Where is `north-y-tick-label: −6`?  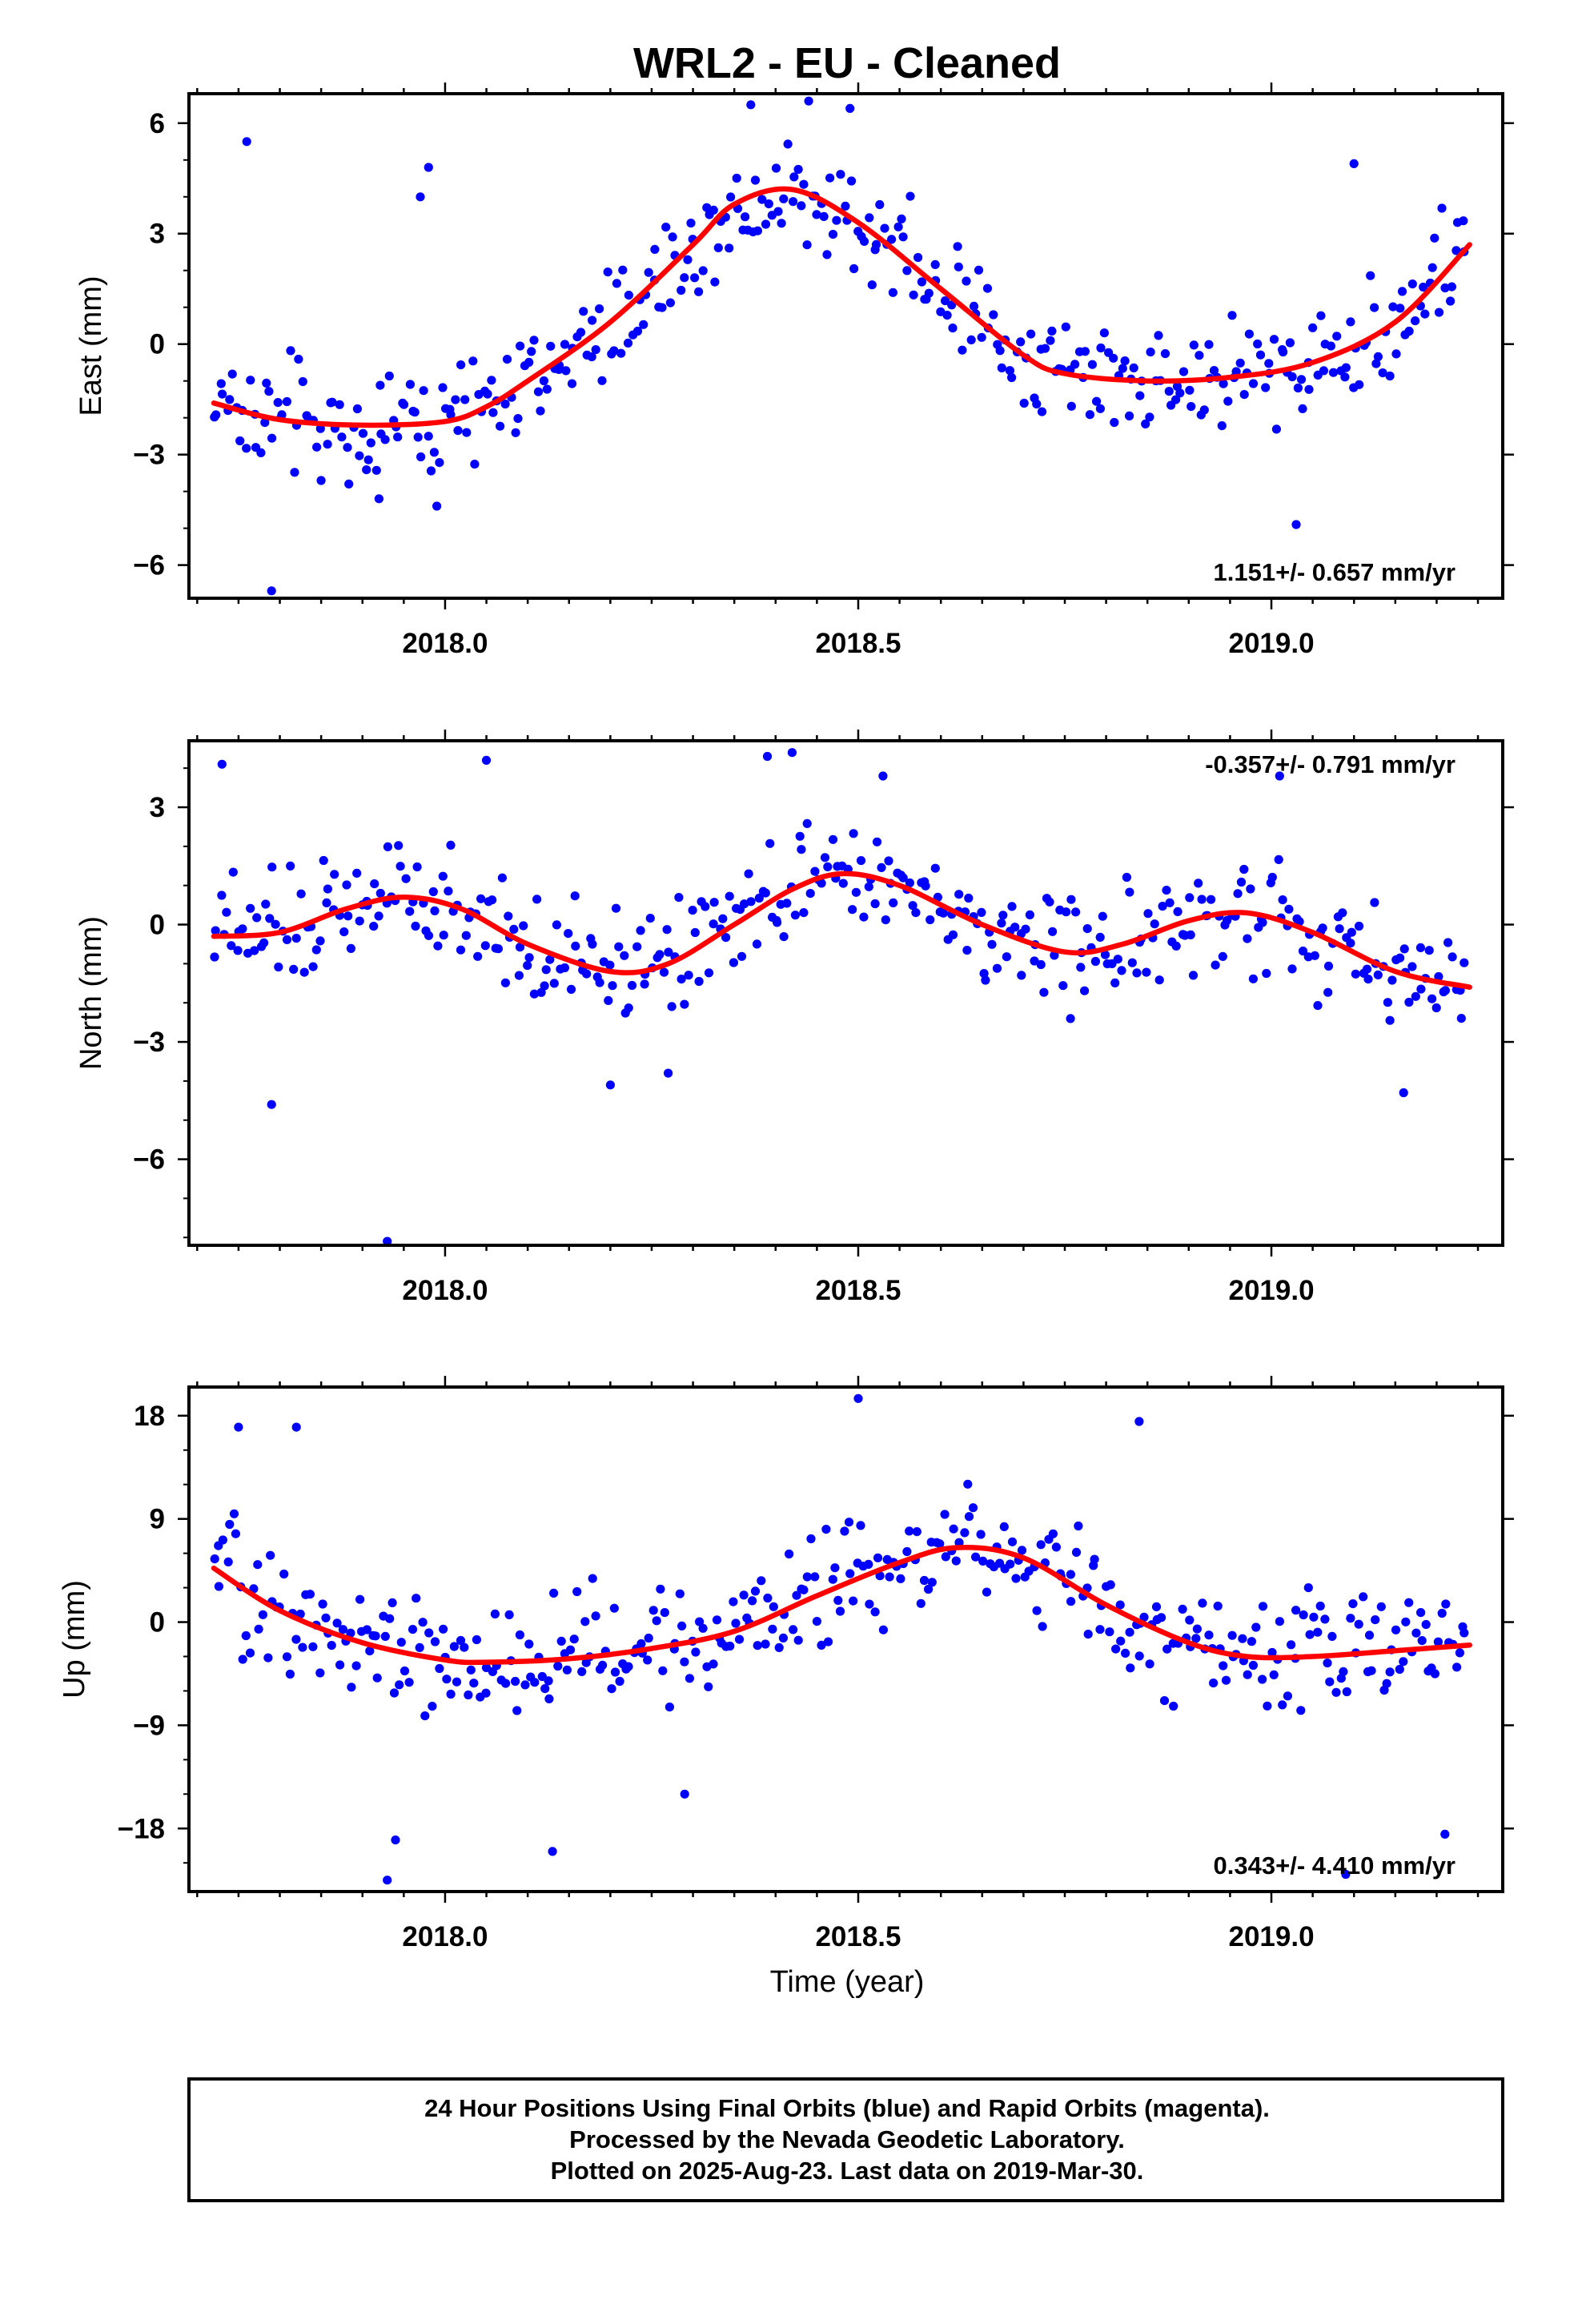 north-y-tick-label: −6 is located at coordinates (149, 1160).